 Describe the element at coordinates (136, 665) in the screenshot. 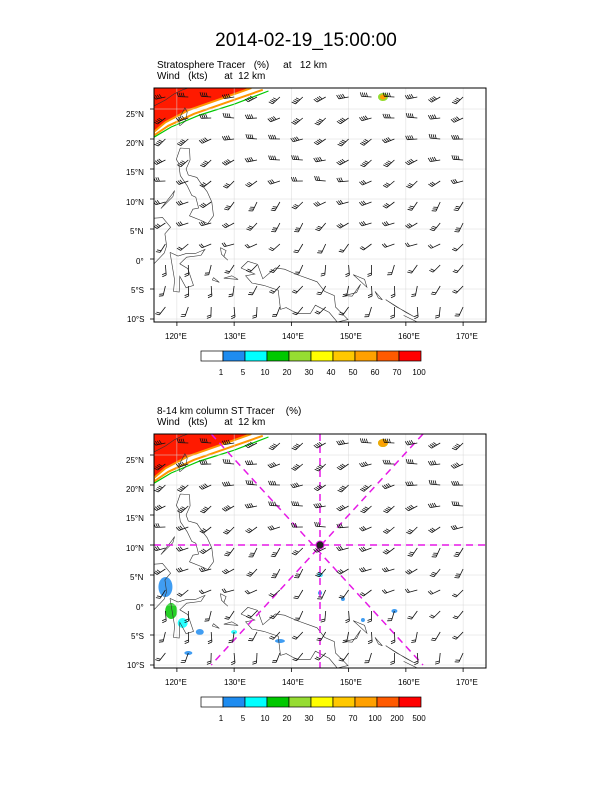

I see `p2-lat-tick: 10°S` at that location.